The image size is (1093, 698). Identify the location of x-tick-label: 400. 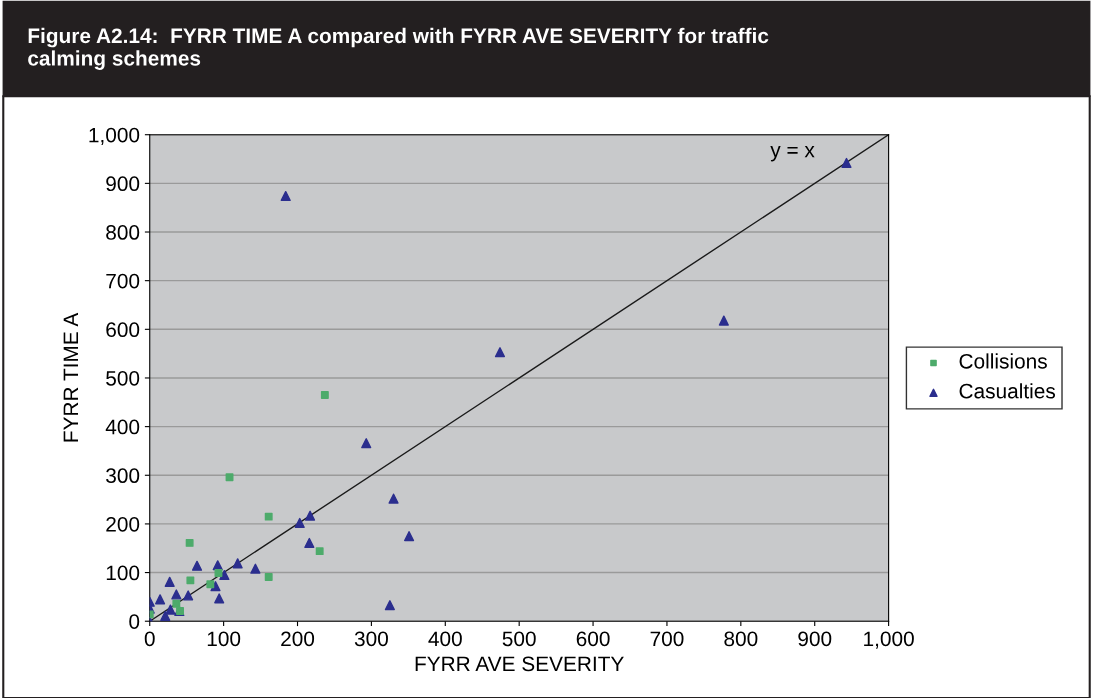
(445, 639).